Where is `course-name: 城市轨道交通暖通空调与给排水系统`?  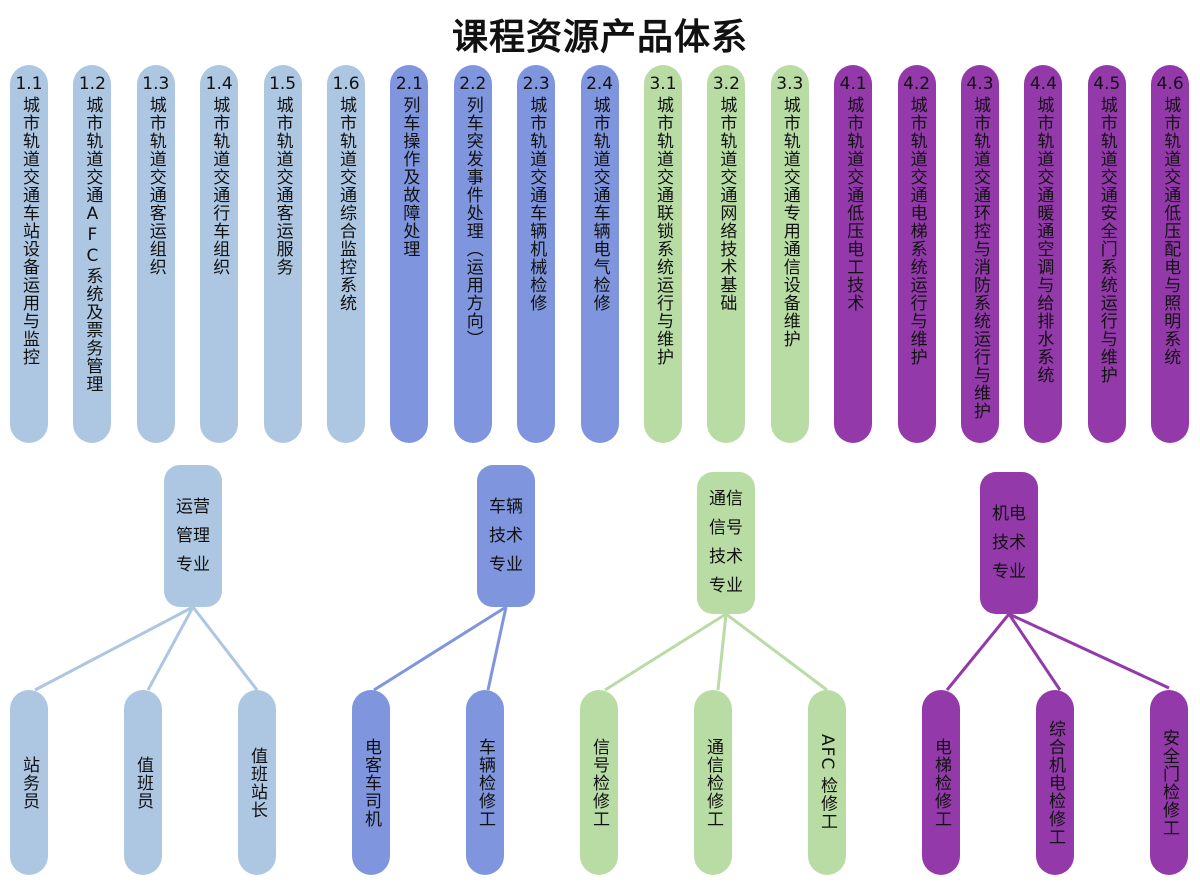 course-name: 城市轨道交通暖通空调与给排水系统 is located at coordinates (1043, 240).